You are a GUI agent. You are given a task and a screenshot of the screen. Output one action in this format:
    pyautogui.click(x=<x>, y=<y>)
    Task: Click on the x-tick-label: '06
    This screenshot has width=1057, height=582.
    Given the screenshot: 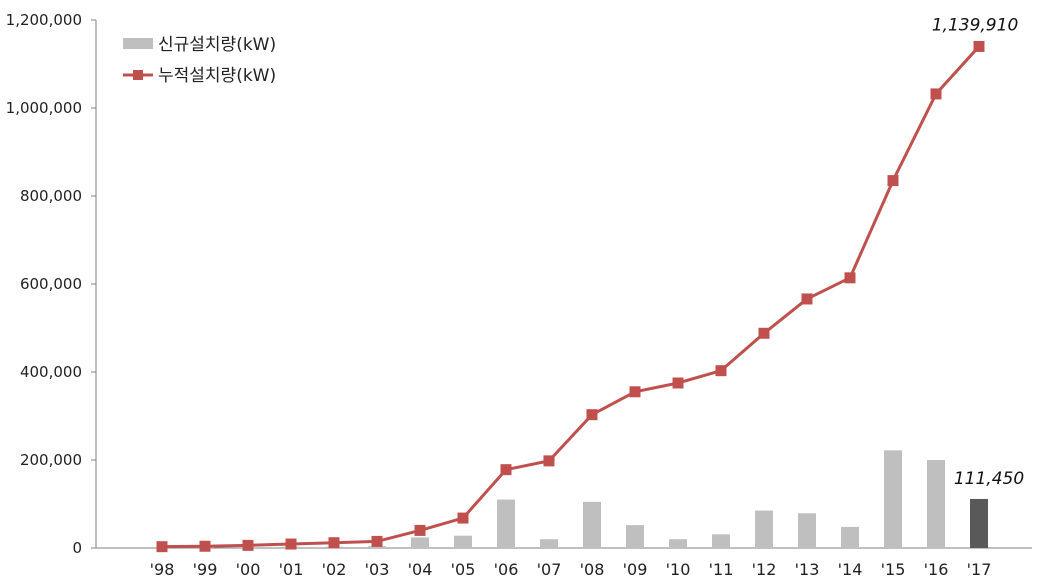 What is the action you would take?
    pyautogui.click(x=506, y=569)
    